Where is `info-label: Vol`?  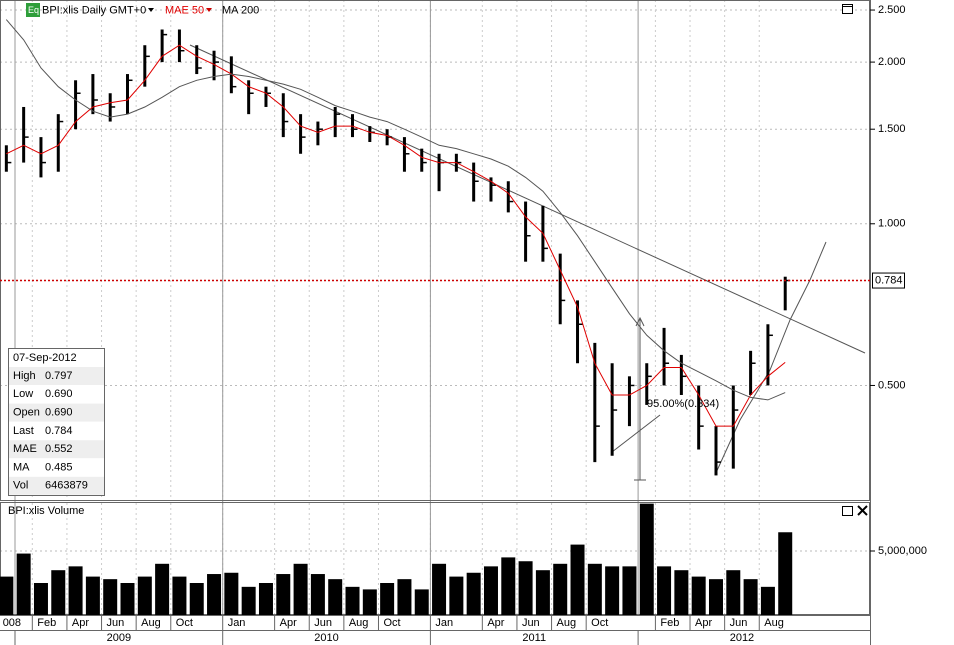 info-label: Vol is located at coordinates (20, 486).